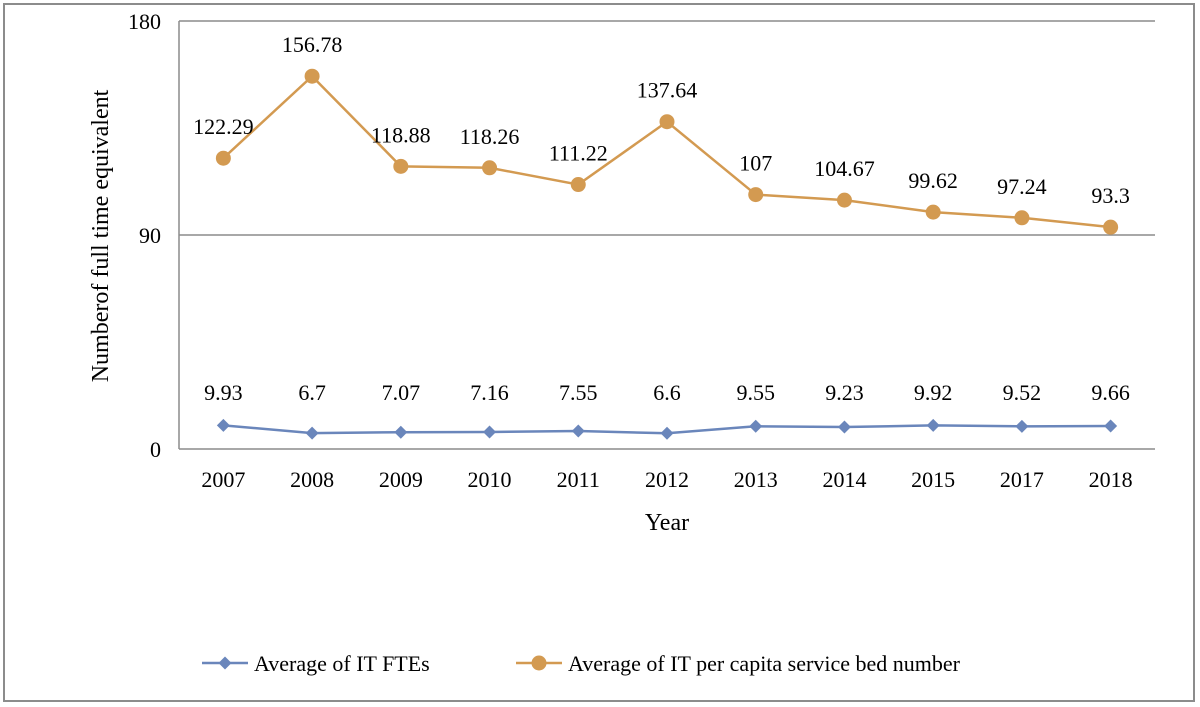 The image size is (1200, 707). I want to click on x-tick-label: 2009, so click(401, 479).